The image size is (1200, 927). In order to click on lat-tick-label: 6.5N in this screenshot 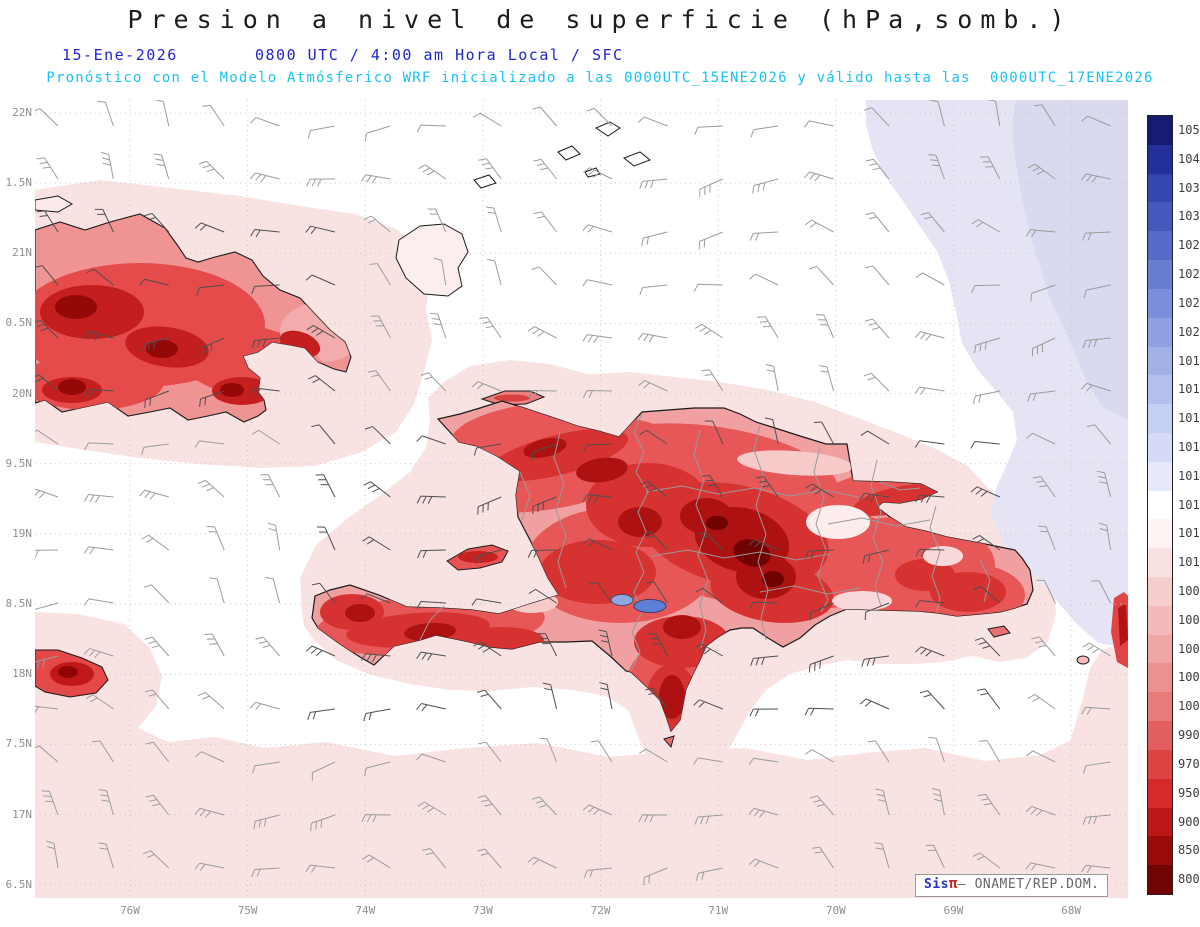, I will do `click(19, 884)`.